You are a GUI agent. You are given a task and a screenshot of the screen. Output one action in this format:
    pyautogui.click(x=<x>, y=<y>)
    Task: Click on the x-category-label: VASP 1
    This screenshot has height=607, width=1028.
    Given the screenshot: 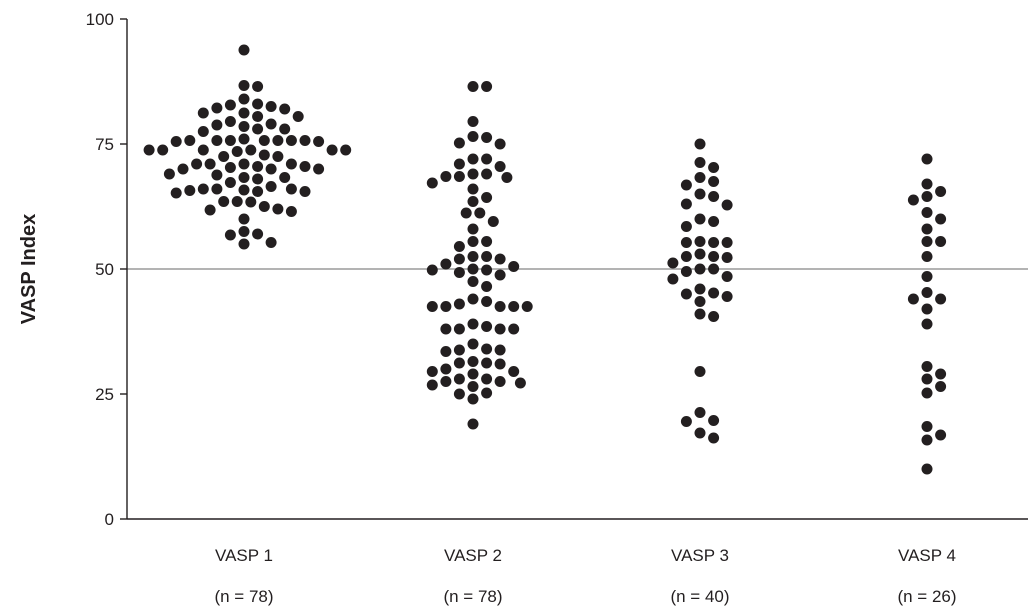 What is the action you would take?
    pyautogui.click(x=244, y=555)
    